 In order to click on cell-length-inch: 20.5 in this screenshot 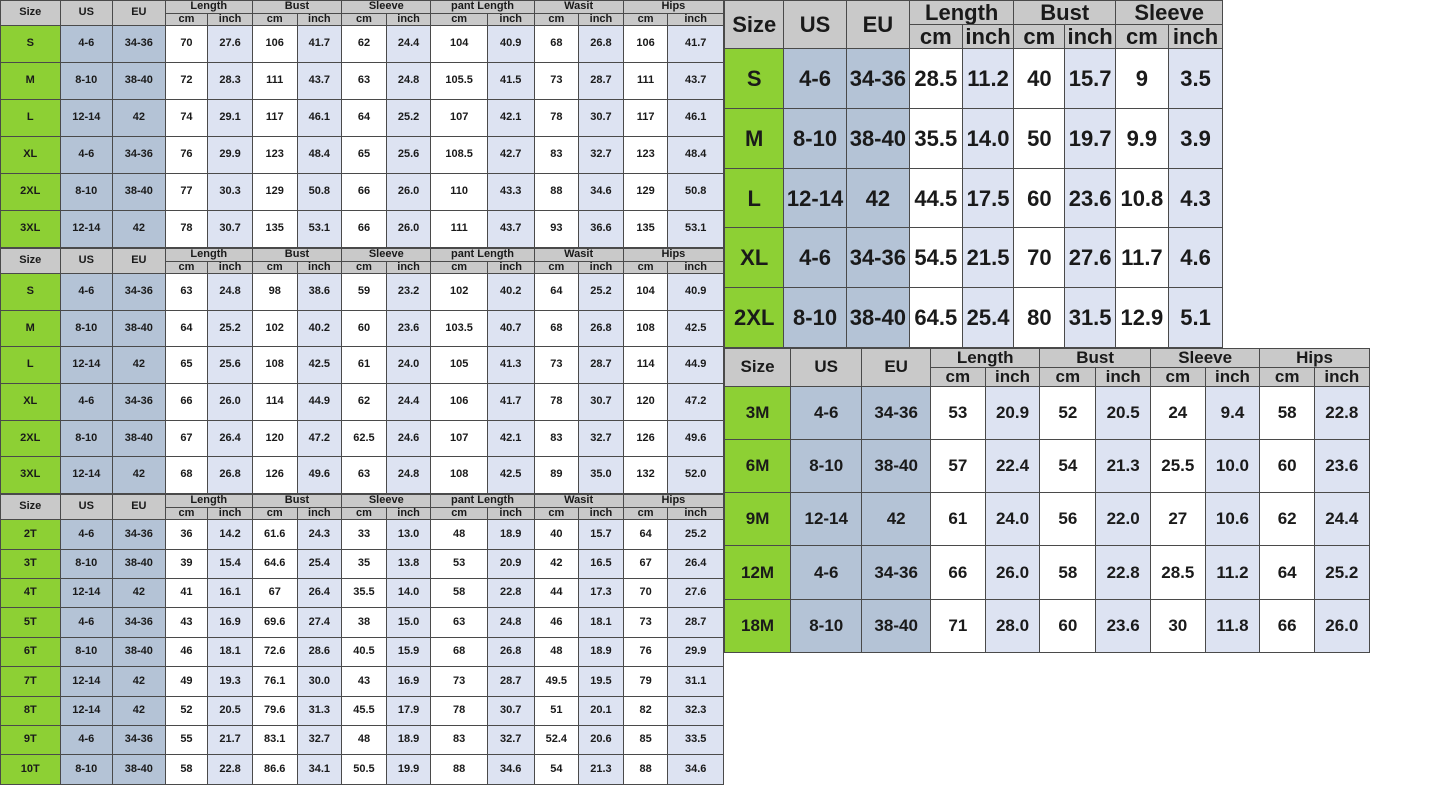, I will do `click(230, 711)`.